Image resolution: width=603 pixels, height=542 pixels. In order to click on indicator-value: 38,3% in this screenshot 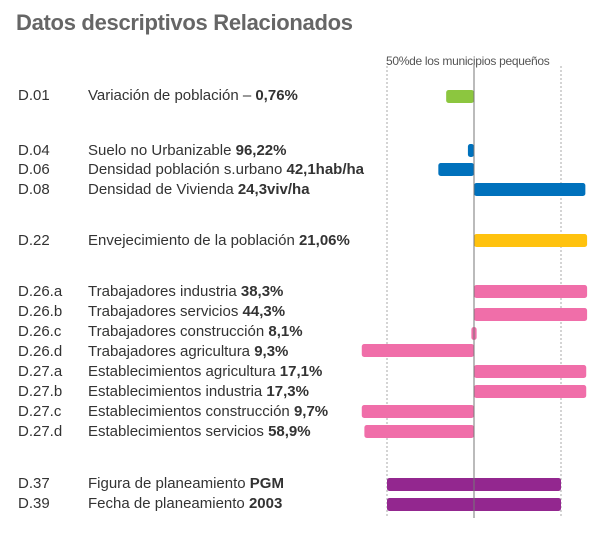, I will do `click(262, 291)`.